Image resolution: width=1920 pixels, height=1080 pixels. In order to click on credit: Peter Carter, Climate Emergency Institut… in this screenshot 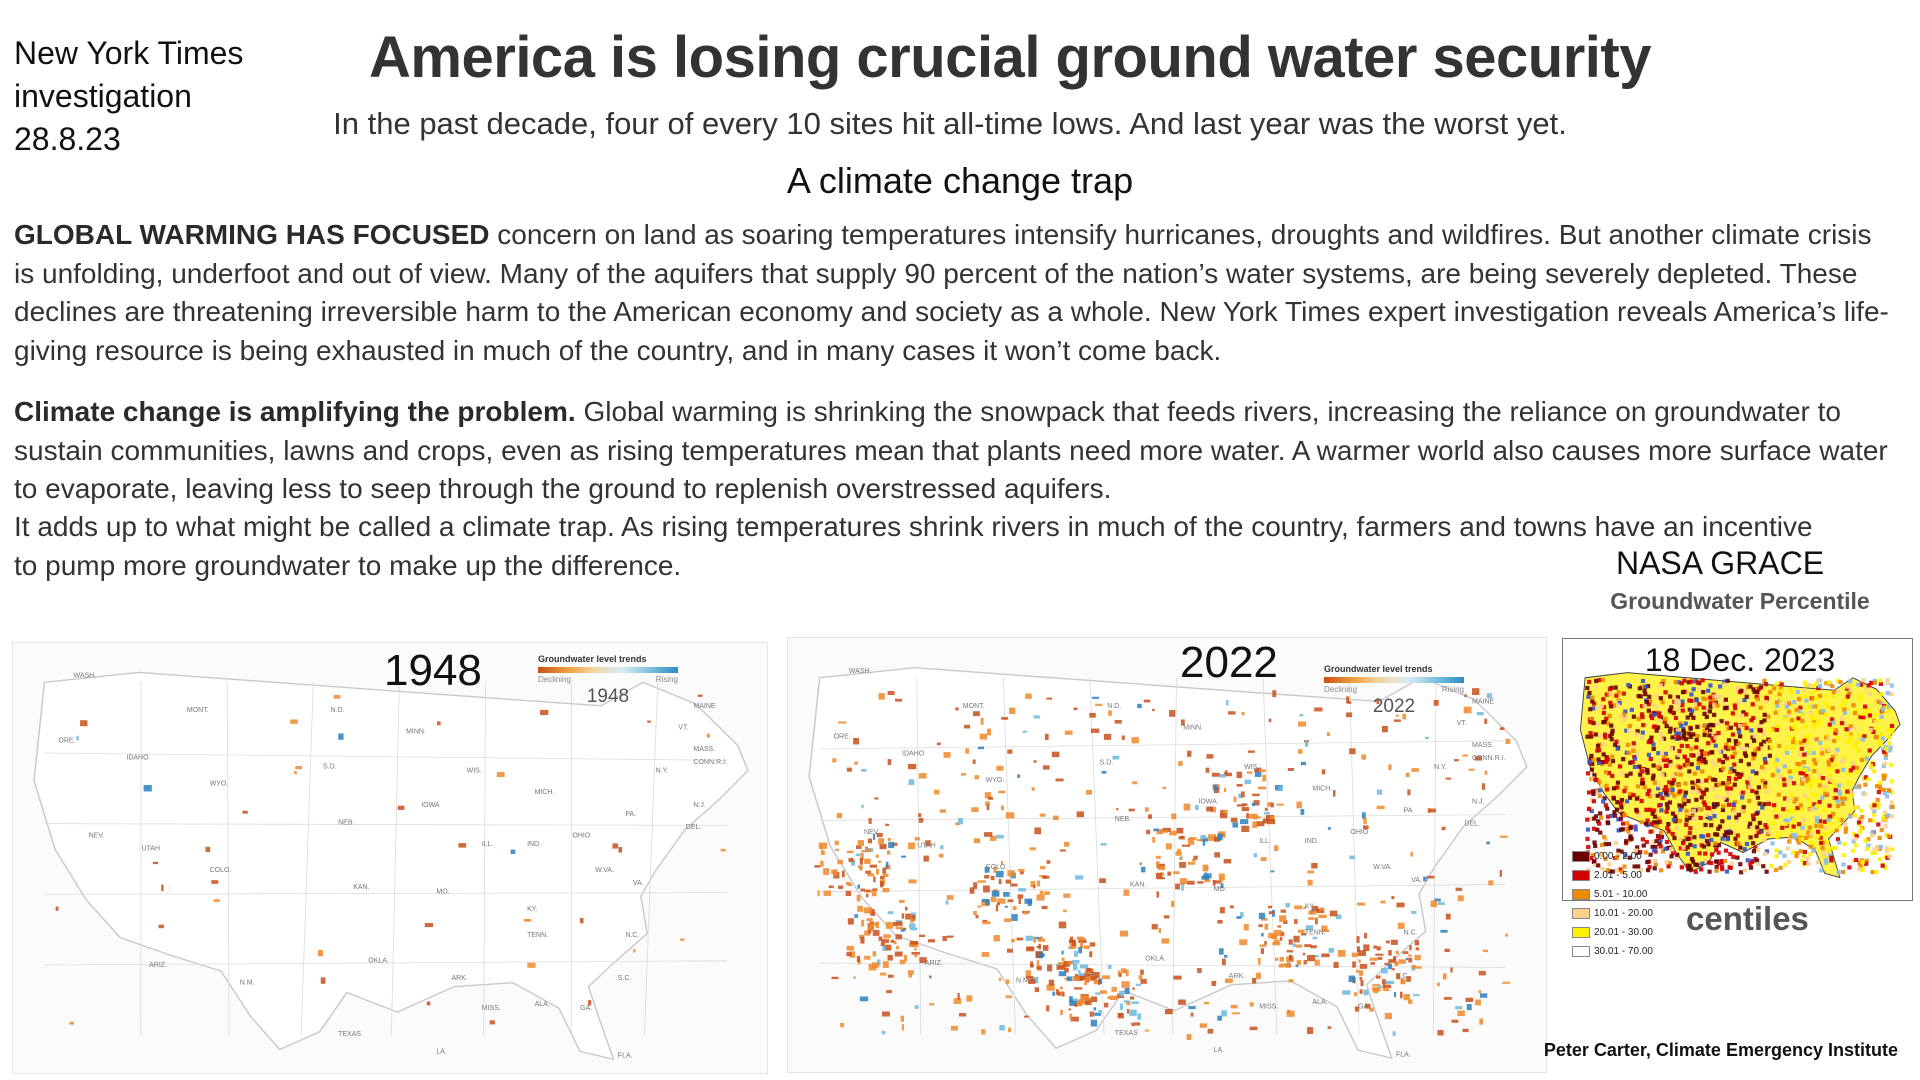, I will do `click(1720, 1050)`.